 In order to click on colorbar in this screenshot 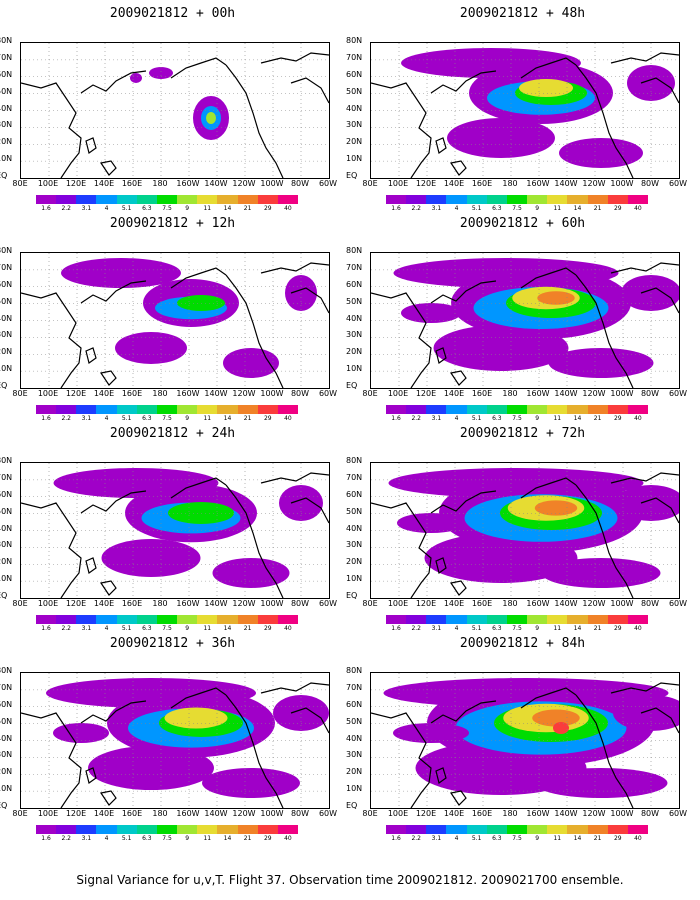, I will do `click(517, 829)`.